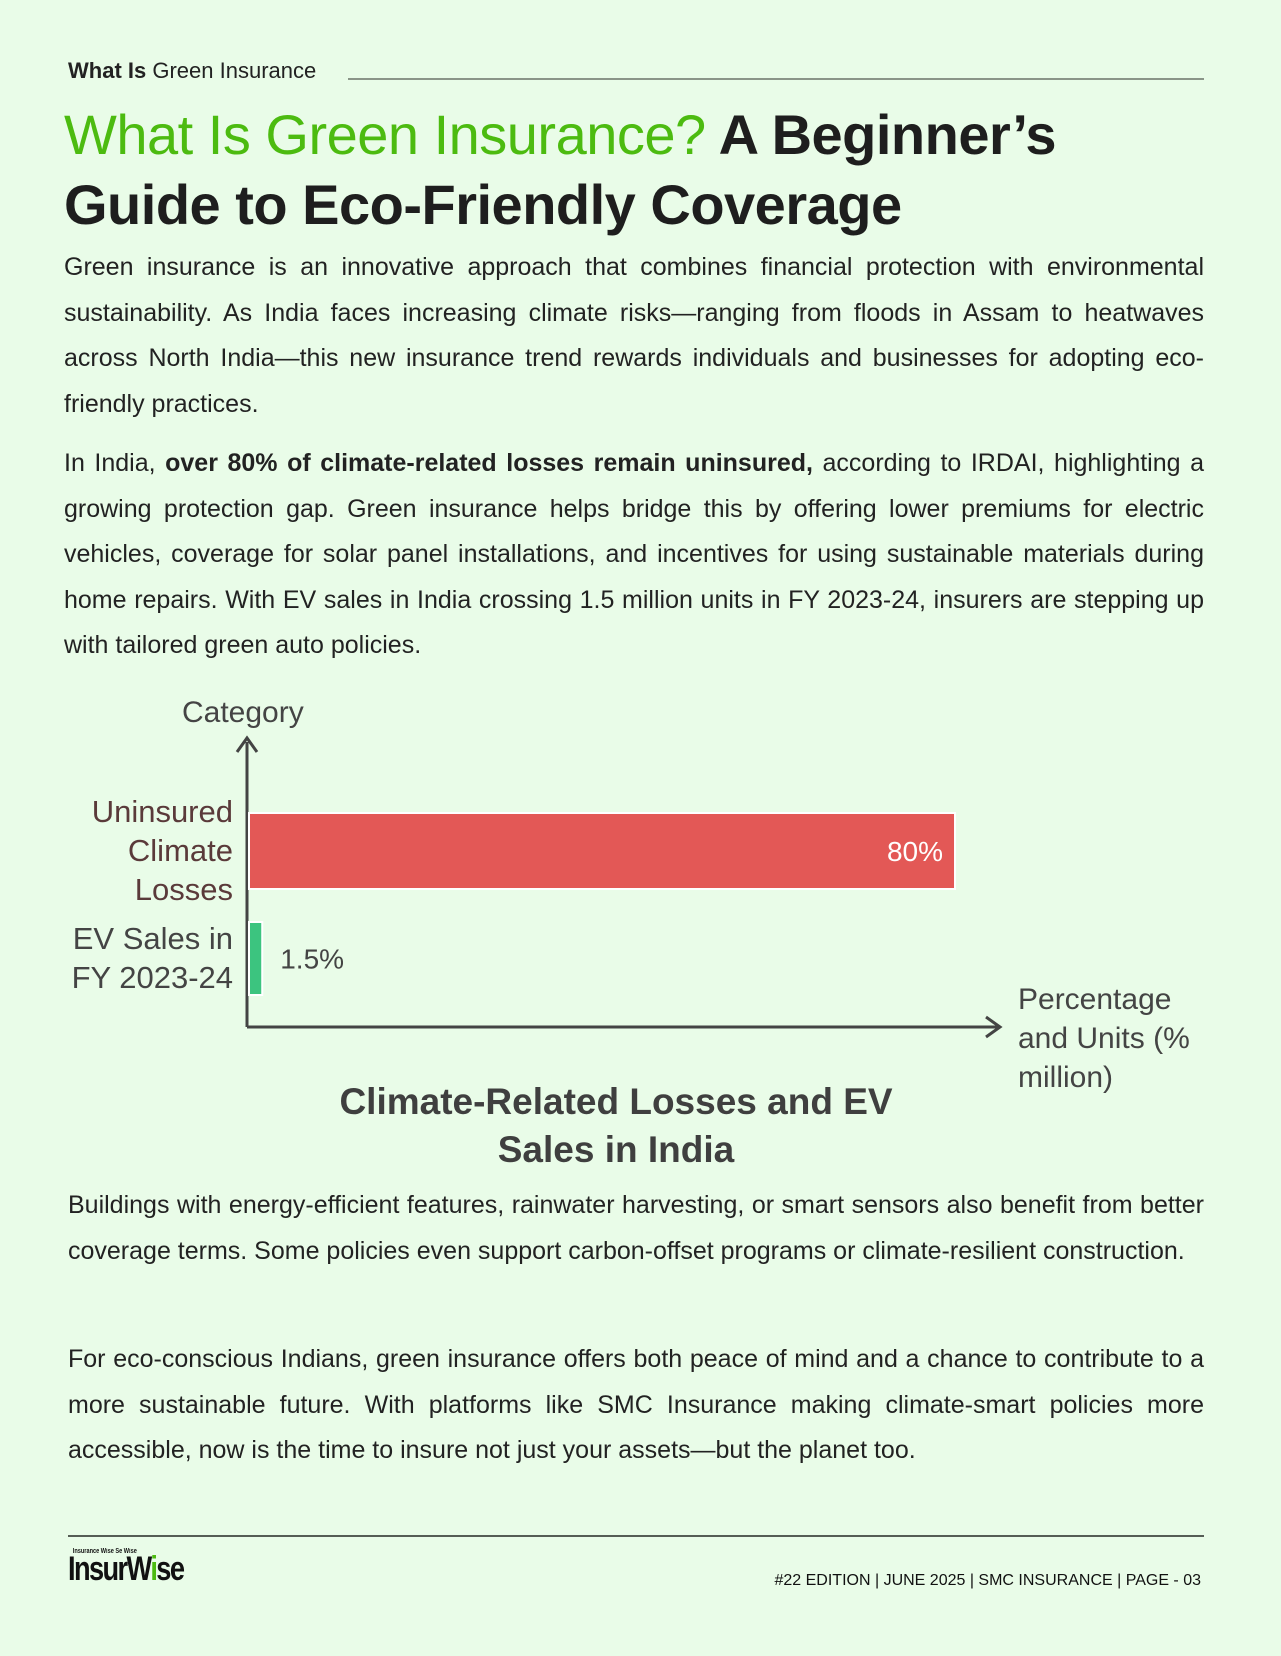 Image resolution: width=1281 pixels, height=1656 pixels. What do you see at coordinates (776, 79) in the screenshot?
I see `kicker-divider` at bounding box center [776, 79].